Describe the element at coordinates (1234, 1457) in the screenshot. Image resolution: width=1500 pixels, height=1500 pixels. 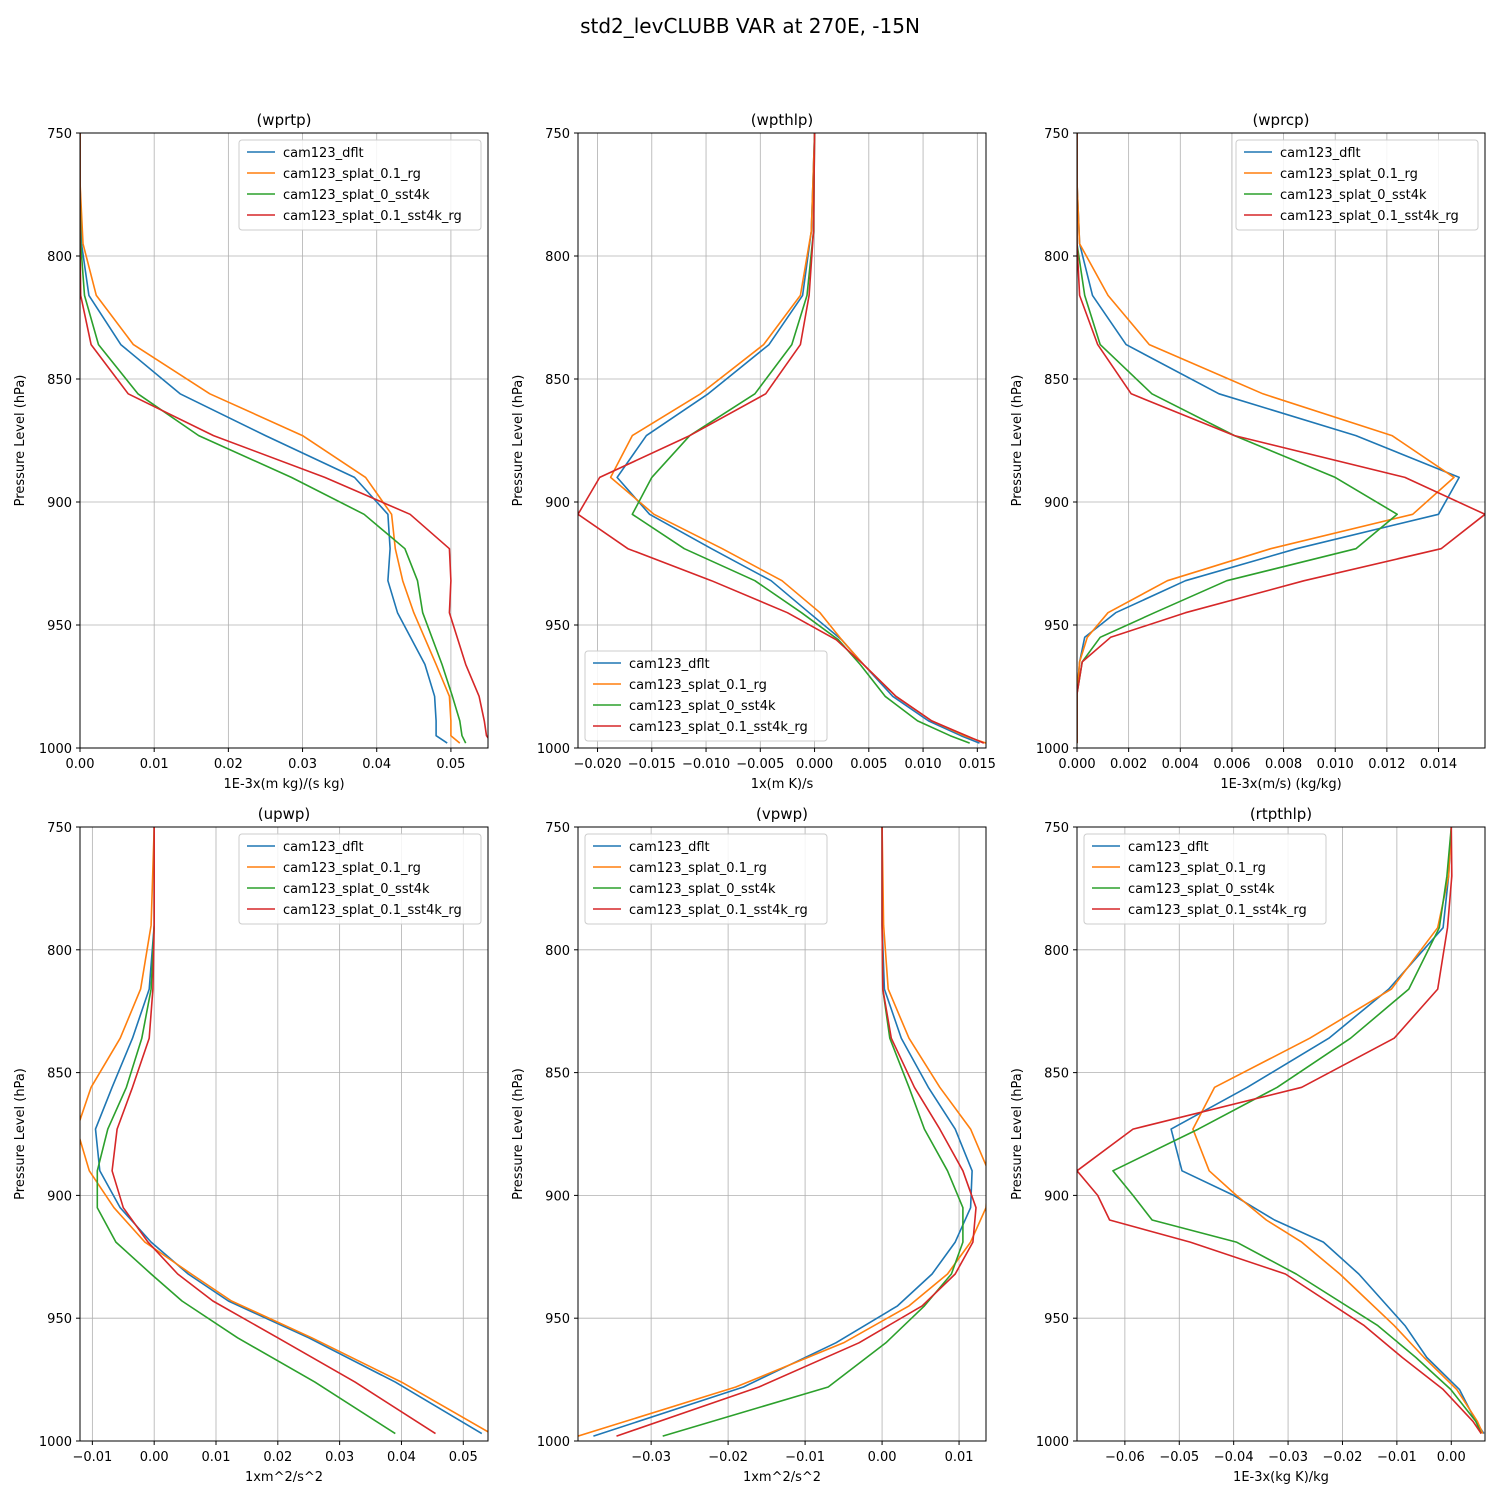
I see `x-tick-label: −0.04` at that location.